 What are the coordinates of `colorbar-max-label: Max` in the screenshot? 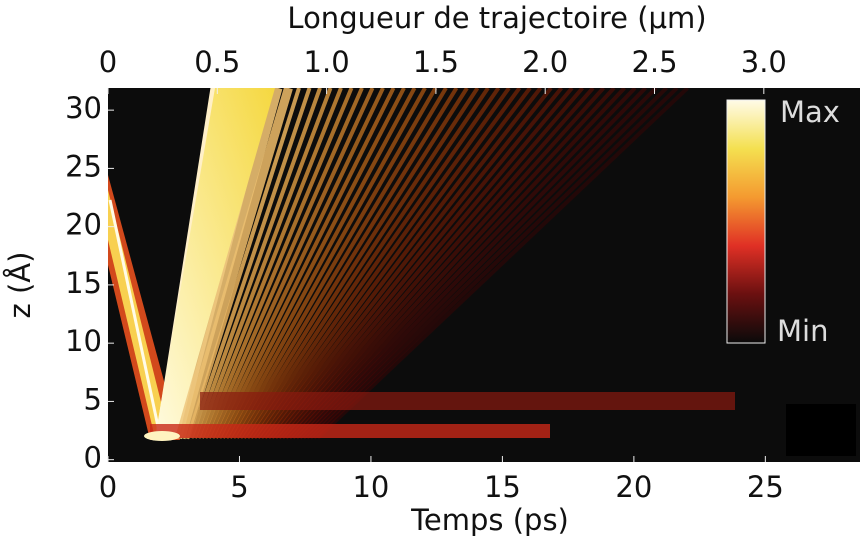 It's located at (810, 112).